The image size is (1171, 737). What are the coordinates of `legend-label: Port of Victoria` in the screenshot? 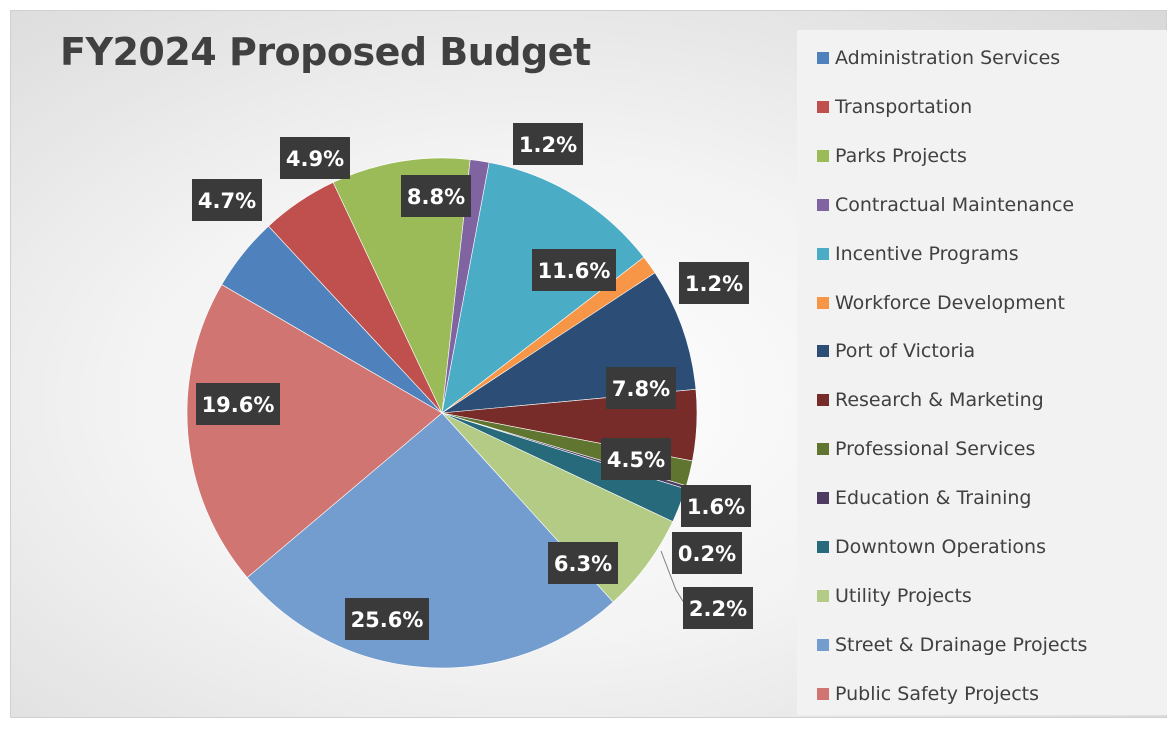 It's located at (905, 351).